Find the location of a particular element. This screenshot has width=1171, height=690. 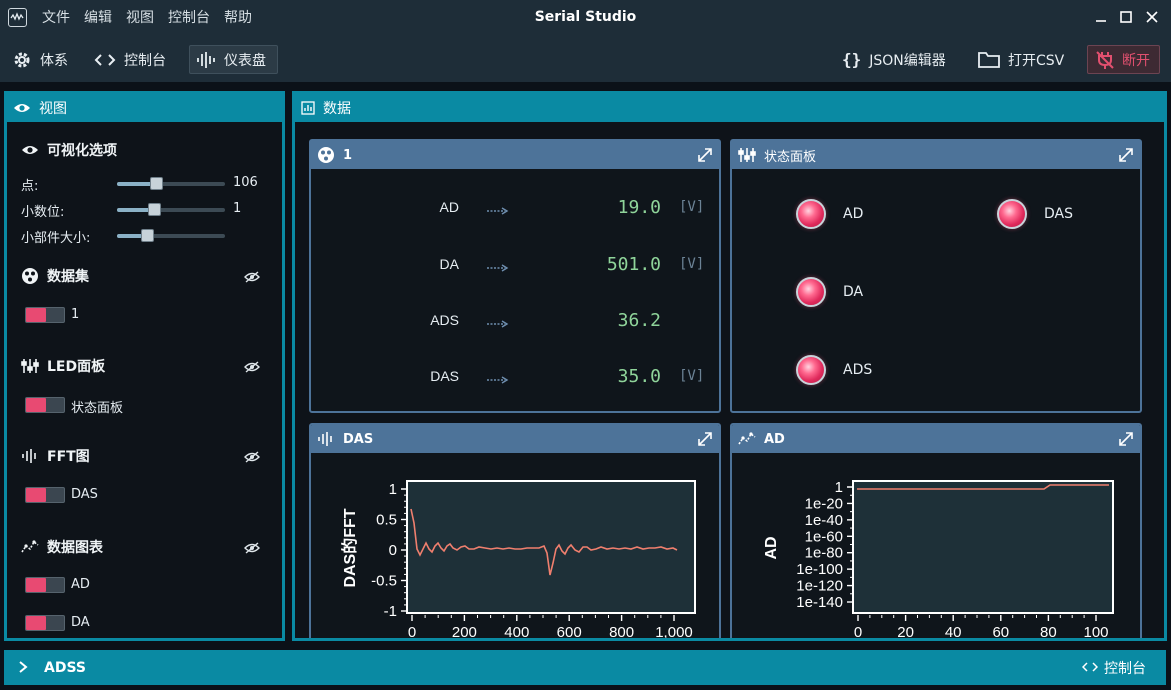

ad-xtick-label: 40 is located at coordinates (953, 632).